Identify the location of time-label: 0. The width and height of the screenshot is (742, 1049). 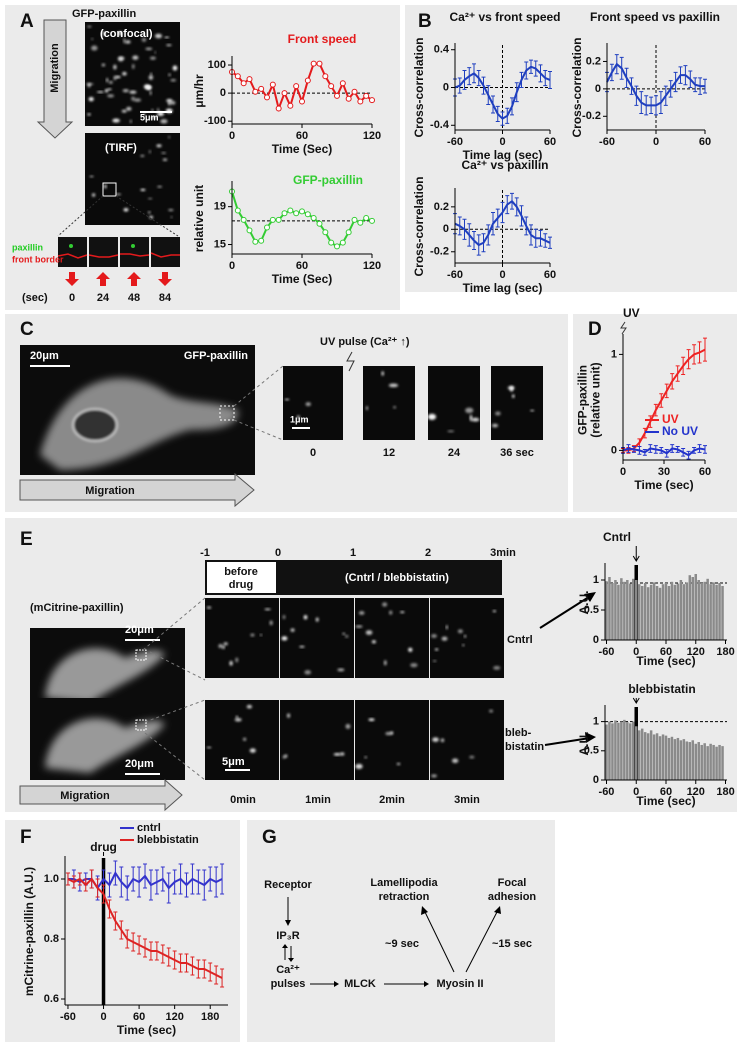
(72, 298).